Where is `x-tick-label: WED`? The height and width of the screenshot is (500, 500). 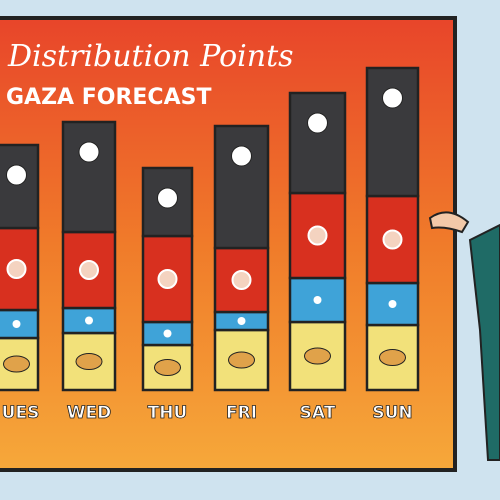
x-tick-label: WED is located at coordinates (89, 413).